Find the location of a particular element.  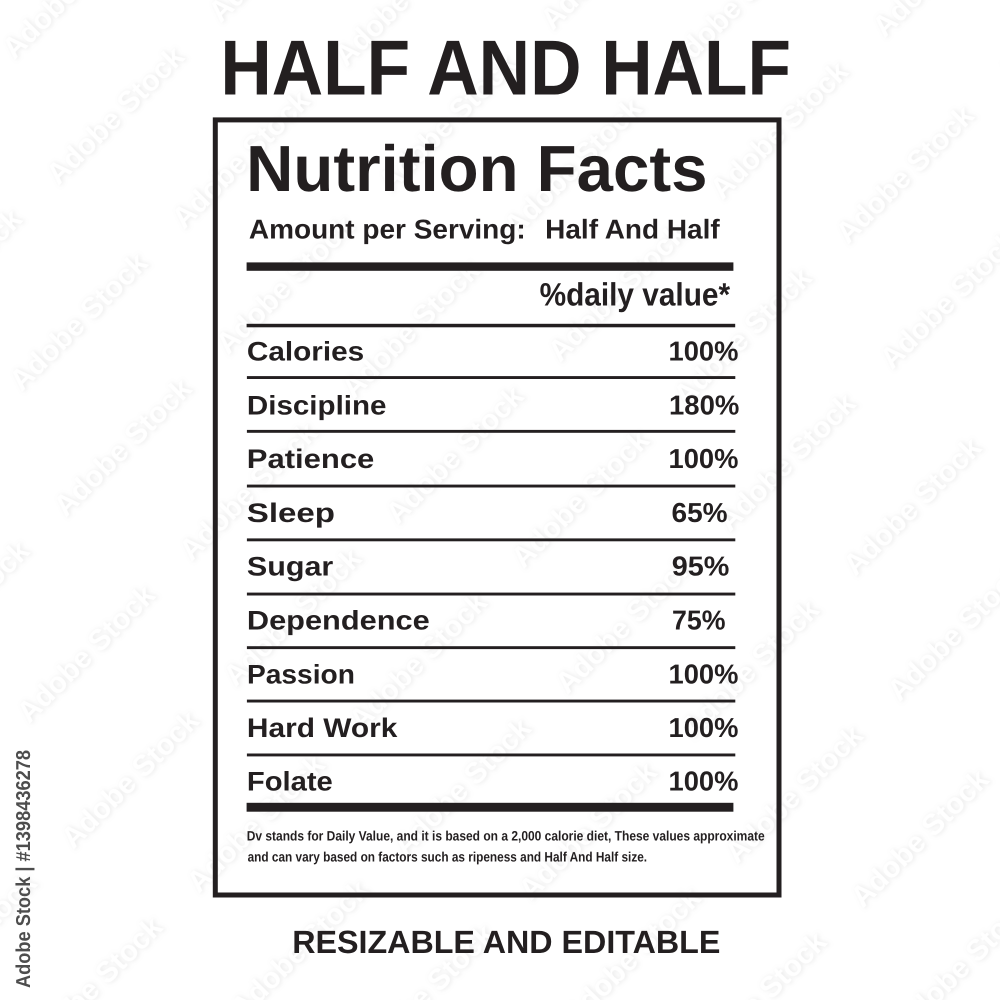

svg-text: Folate is located at coordinates (290, 782).